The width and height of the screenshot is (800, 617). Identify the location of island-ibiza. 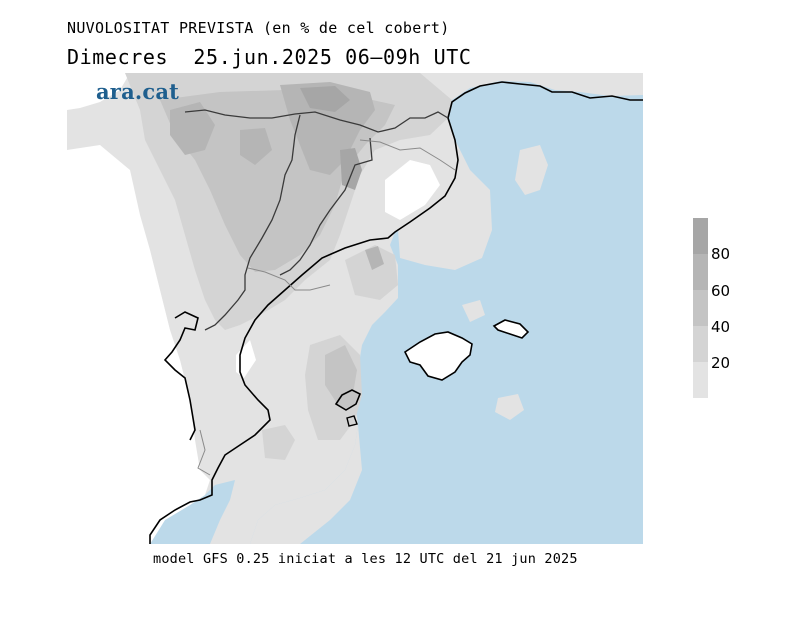
(348, 400).